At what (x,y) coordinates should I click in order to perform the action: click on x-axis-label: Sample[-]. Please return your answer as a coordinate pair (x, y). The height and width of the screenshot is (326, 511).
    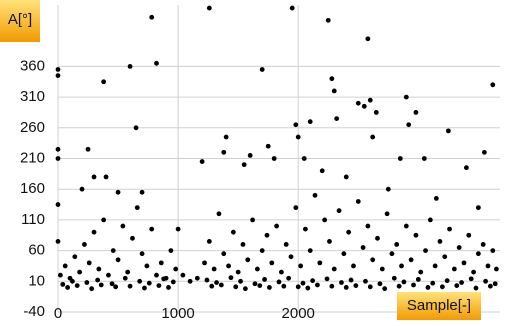
    Looking at the image, I should click on (439, 305).